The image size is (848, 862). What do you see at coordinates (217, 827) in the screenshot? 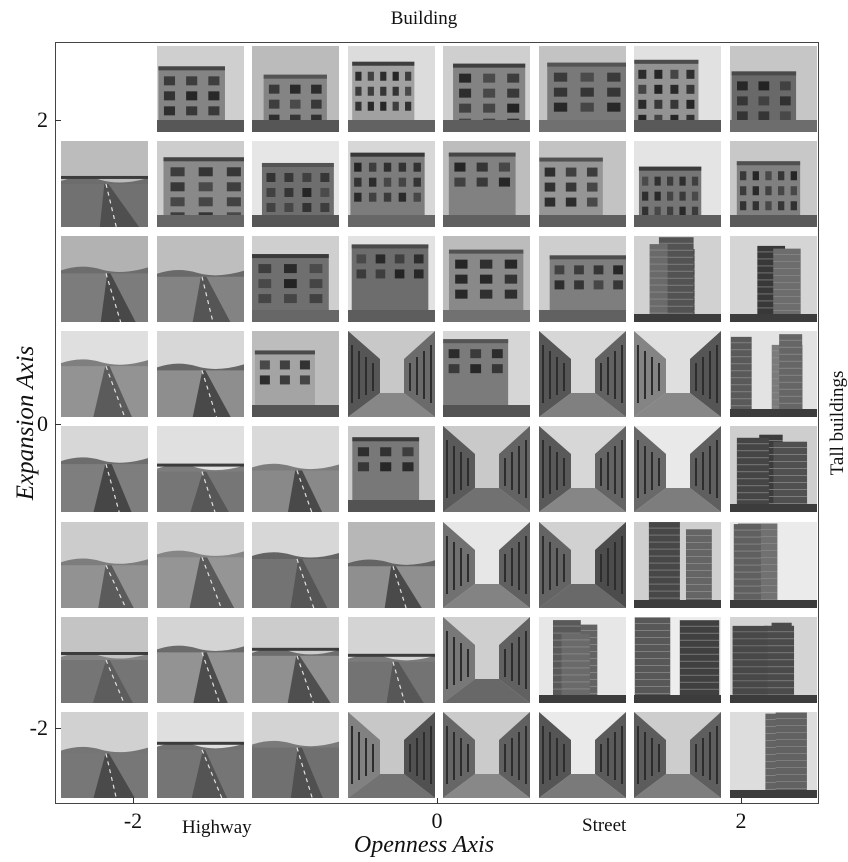
I see `highway-annotation: Highway` at bounding box center [217, 827].